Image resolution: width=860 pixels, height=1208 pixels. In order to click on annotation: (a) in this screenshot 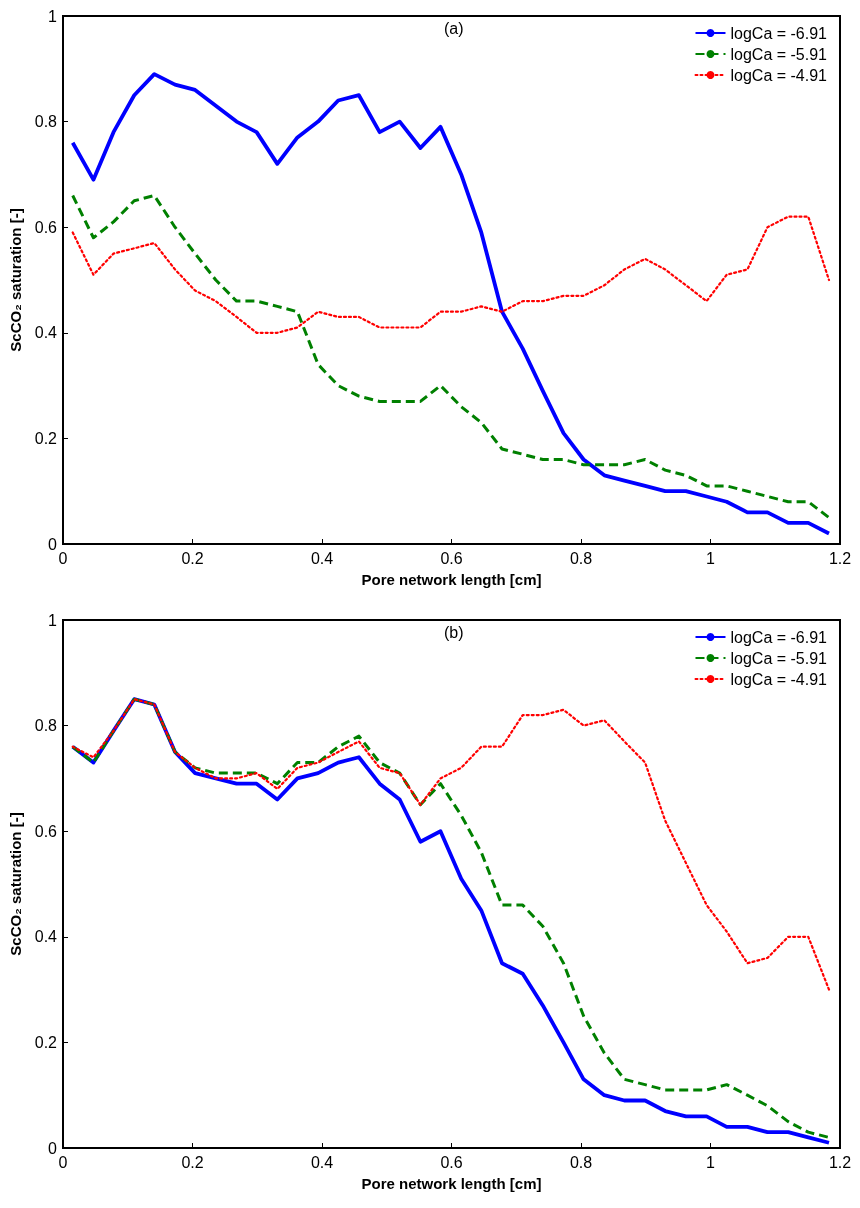, I will do `click(454, 28)`.